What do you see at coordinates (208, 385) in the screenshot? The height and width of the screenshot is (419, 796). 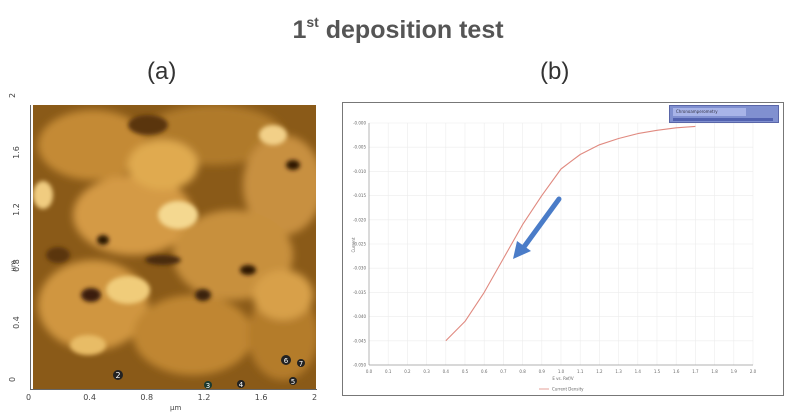 I see `afm-marker-3: 3` at bounding box center [208, 385].